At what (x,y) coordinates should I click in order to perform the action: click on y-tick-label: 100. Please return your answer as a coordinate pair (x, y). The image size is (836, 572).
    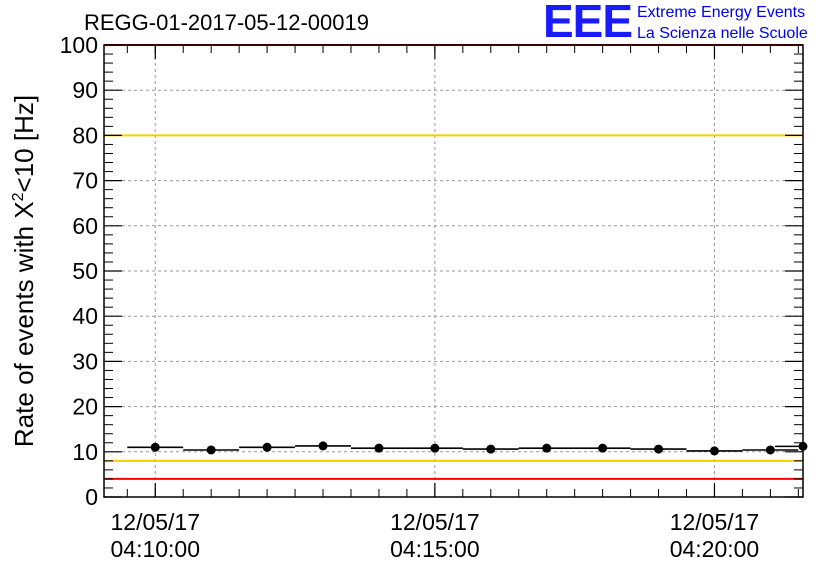
    Looking at the image, I should click on (79, 45).